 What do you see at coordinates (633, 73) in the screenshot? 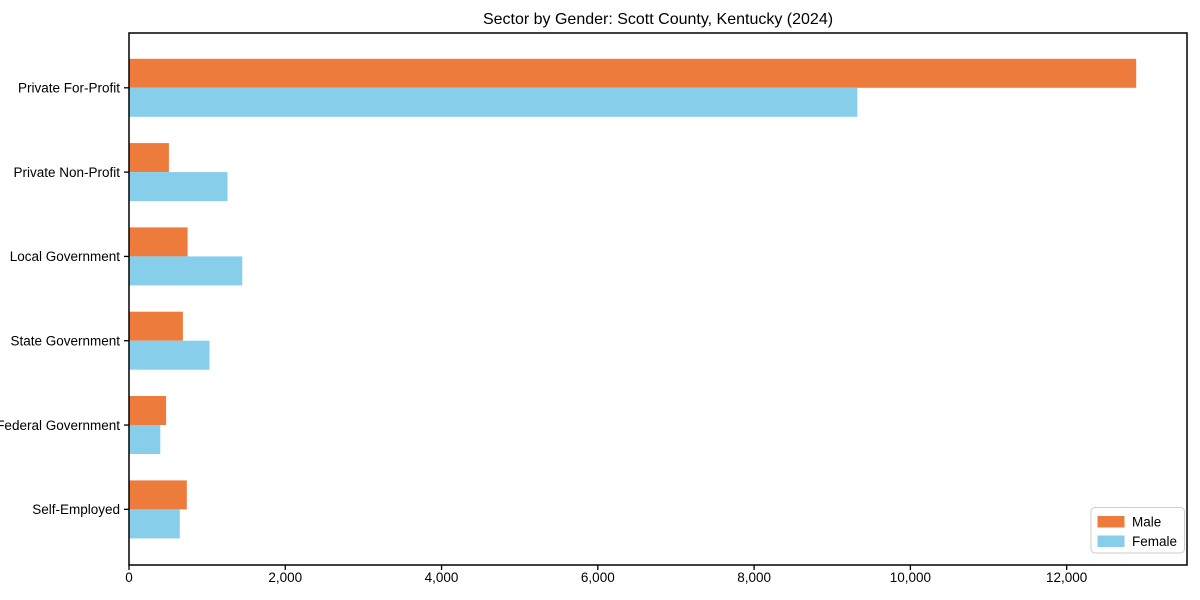
I see `bar-male-private-for-profit` at bounding box center [633, 73].